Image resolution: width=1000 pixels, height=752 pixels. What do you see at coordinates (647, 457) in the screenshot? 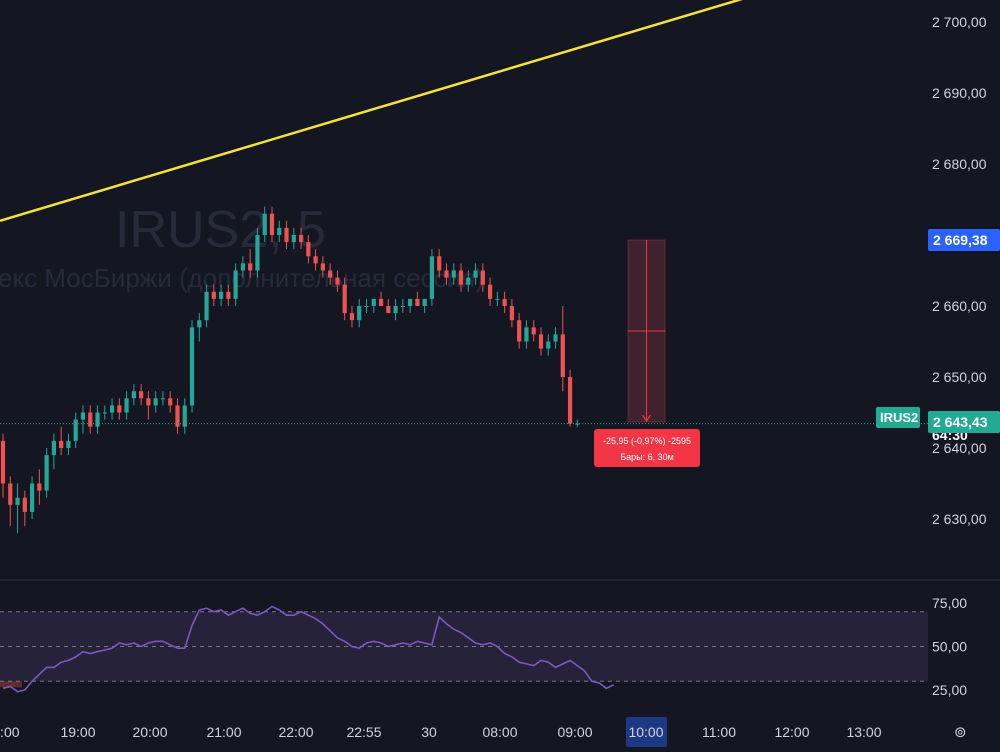
I see `measure-tooltip-line2: Бары: 6, 30м` at bounding box center [647, 457].